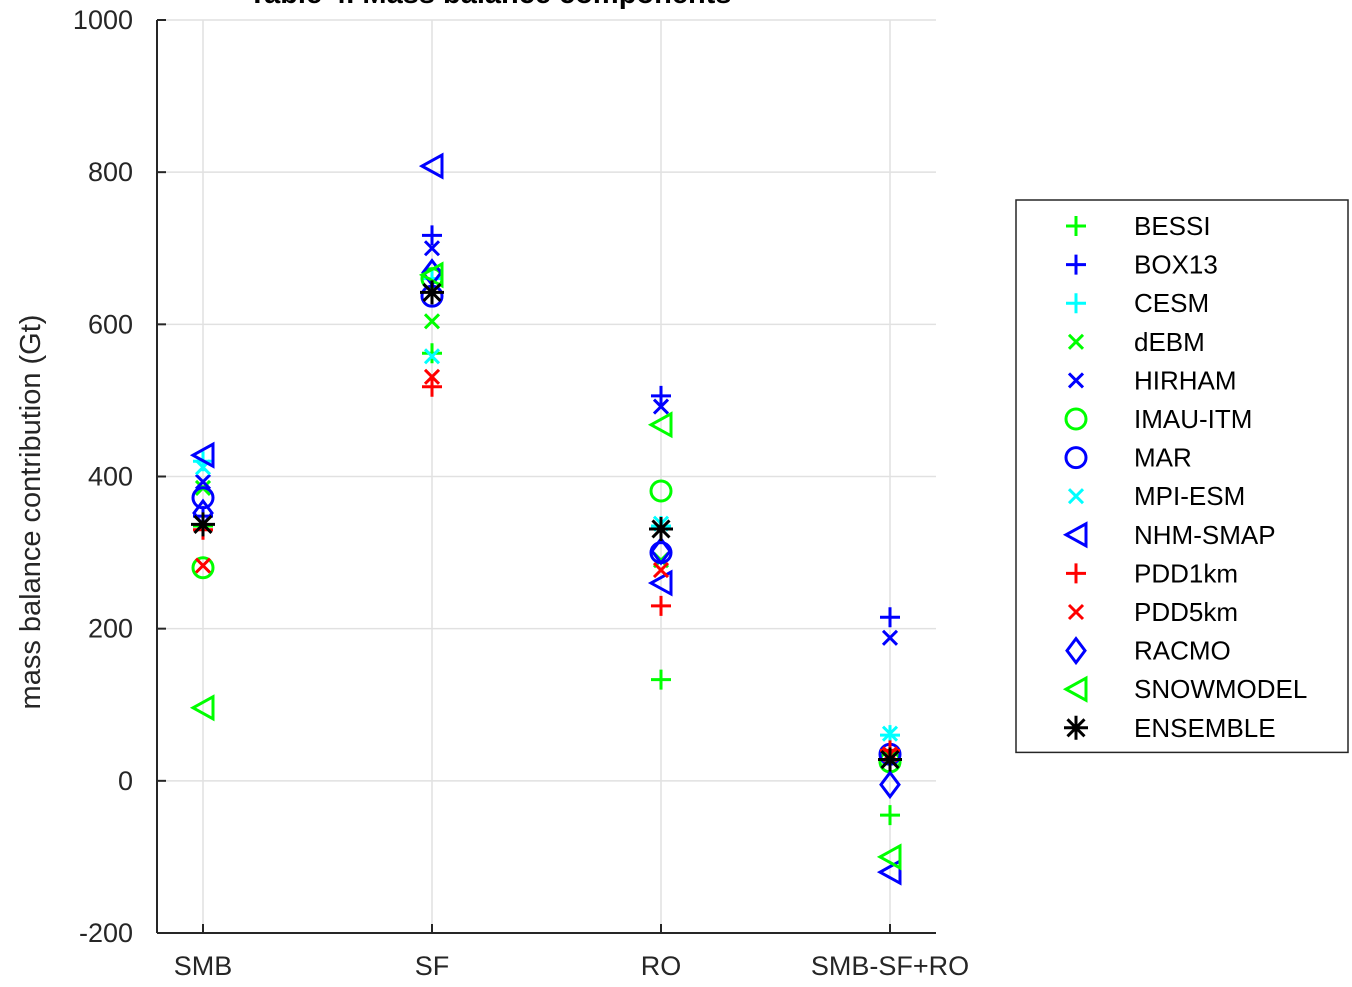 The image size is (1352, 987). I want to click on x-tick-labels: SMB SF RO SMB-SF+RO, so click(571, 966).